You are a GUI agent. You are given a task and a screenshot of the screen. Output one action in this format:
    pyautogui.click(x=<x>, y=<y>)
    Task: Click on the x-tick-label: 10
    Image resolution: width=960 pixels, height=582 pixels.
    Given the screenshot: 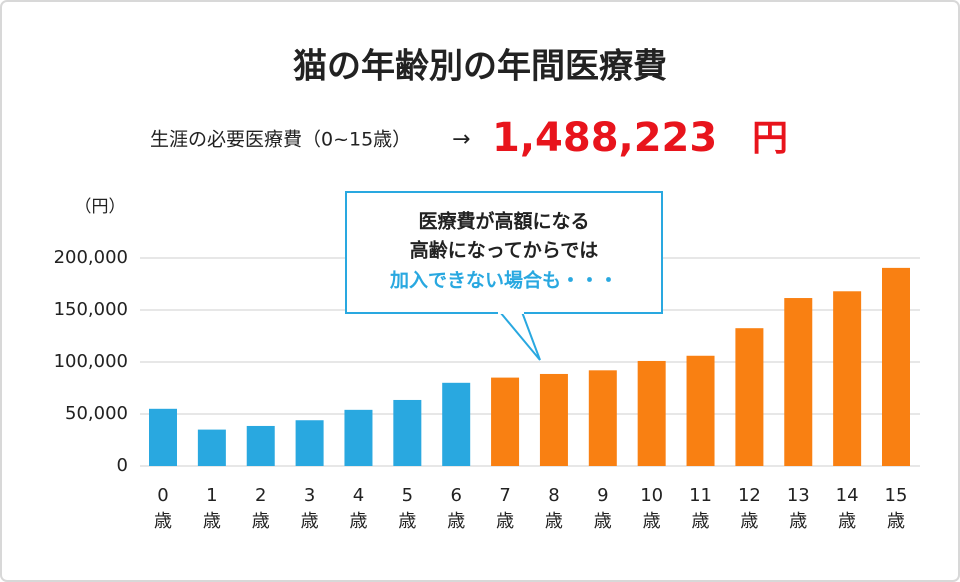 What is the action you would take?
    pyautogui.click(x=651, y=495)
    